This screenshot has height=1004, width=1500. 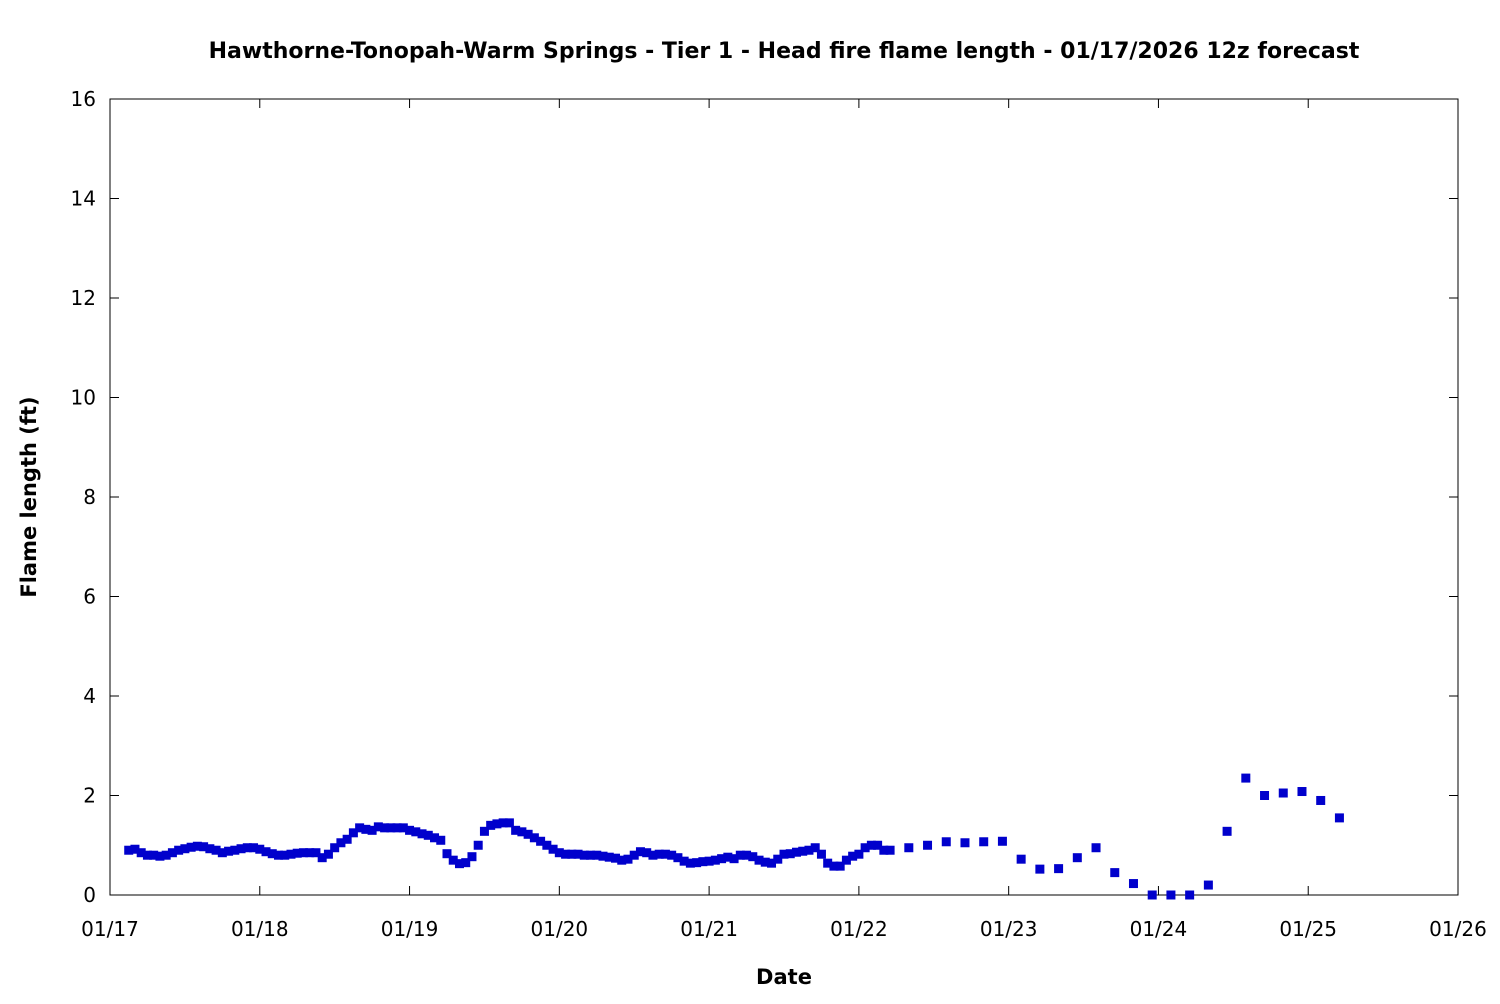 What do you see at coordinates (89, 696) in the screenshot?
I see `y-tick-label: 4` at bounding box center [89, 696].